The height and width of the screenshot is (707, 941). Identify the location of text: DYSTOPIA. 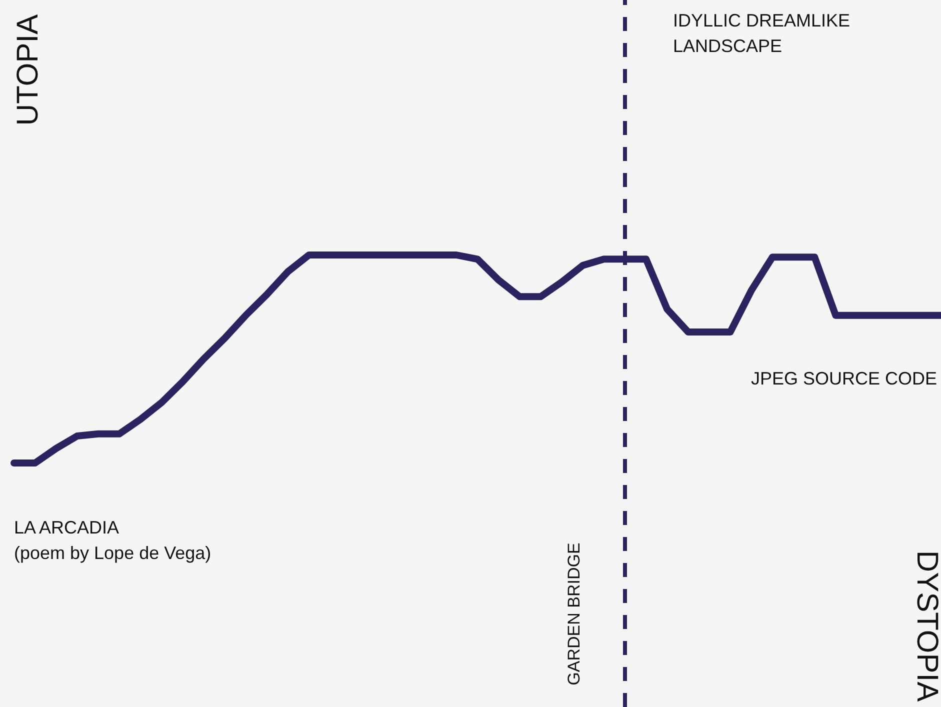
(925, 626).